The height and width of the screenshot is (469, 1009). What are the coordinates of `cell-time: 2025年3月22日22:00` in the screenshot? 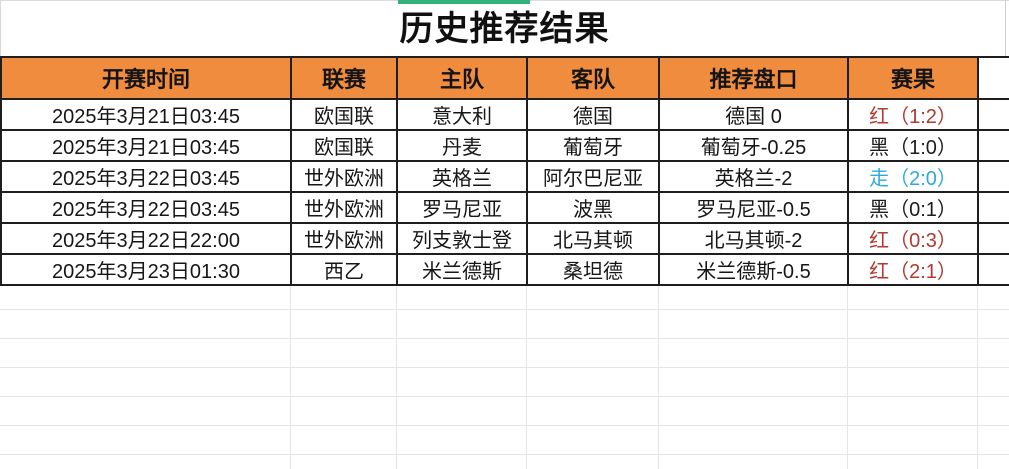 It's located at (147, 239).